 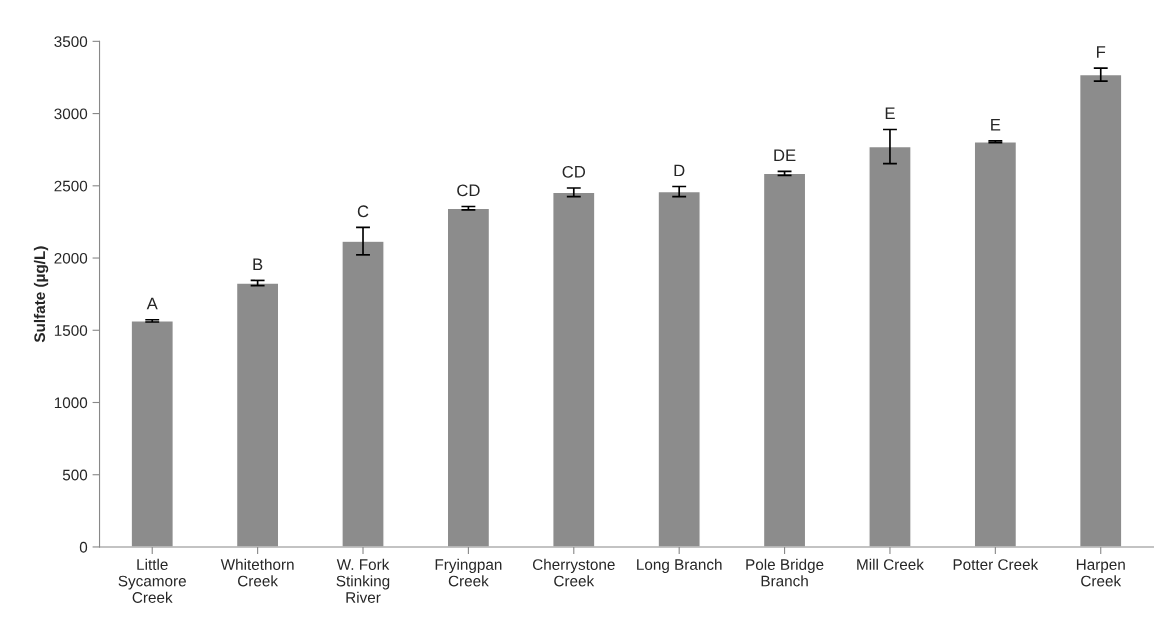 What do you see at coordinates (83, 547) in the screenshot?
I see `y-tick-label: 0` at bounding box center [83, 547].